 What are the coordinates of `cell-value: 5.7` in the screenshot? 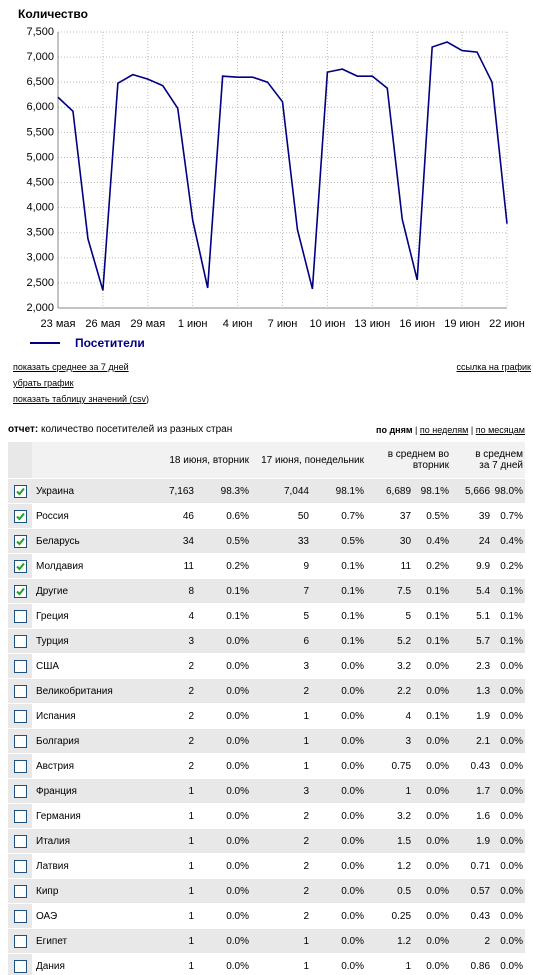 It's located at (472, 641).